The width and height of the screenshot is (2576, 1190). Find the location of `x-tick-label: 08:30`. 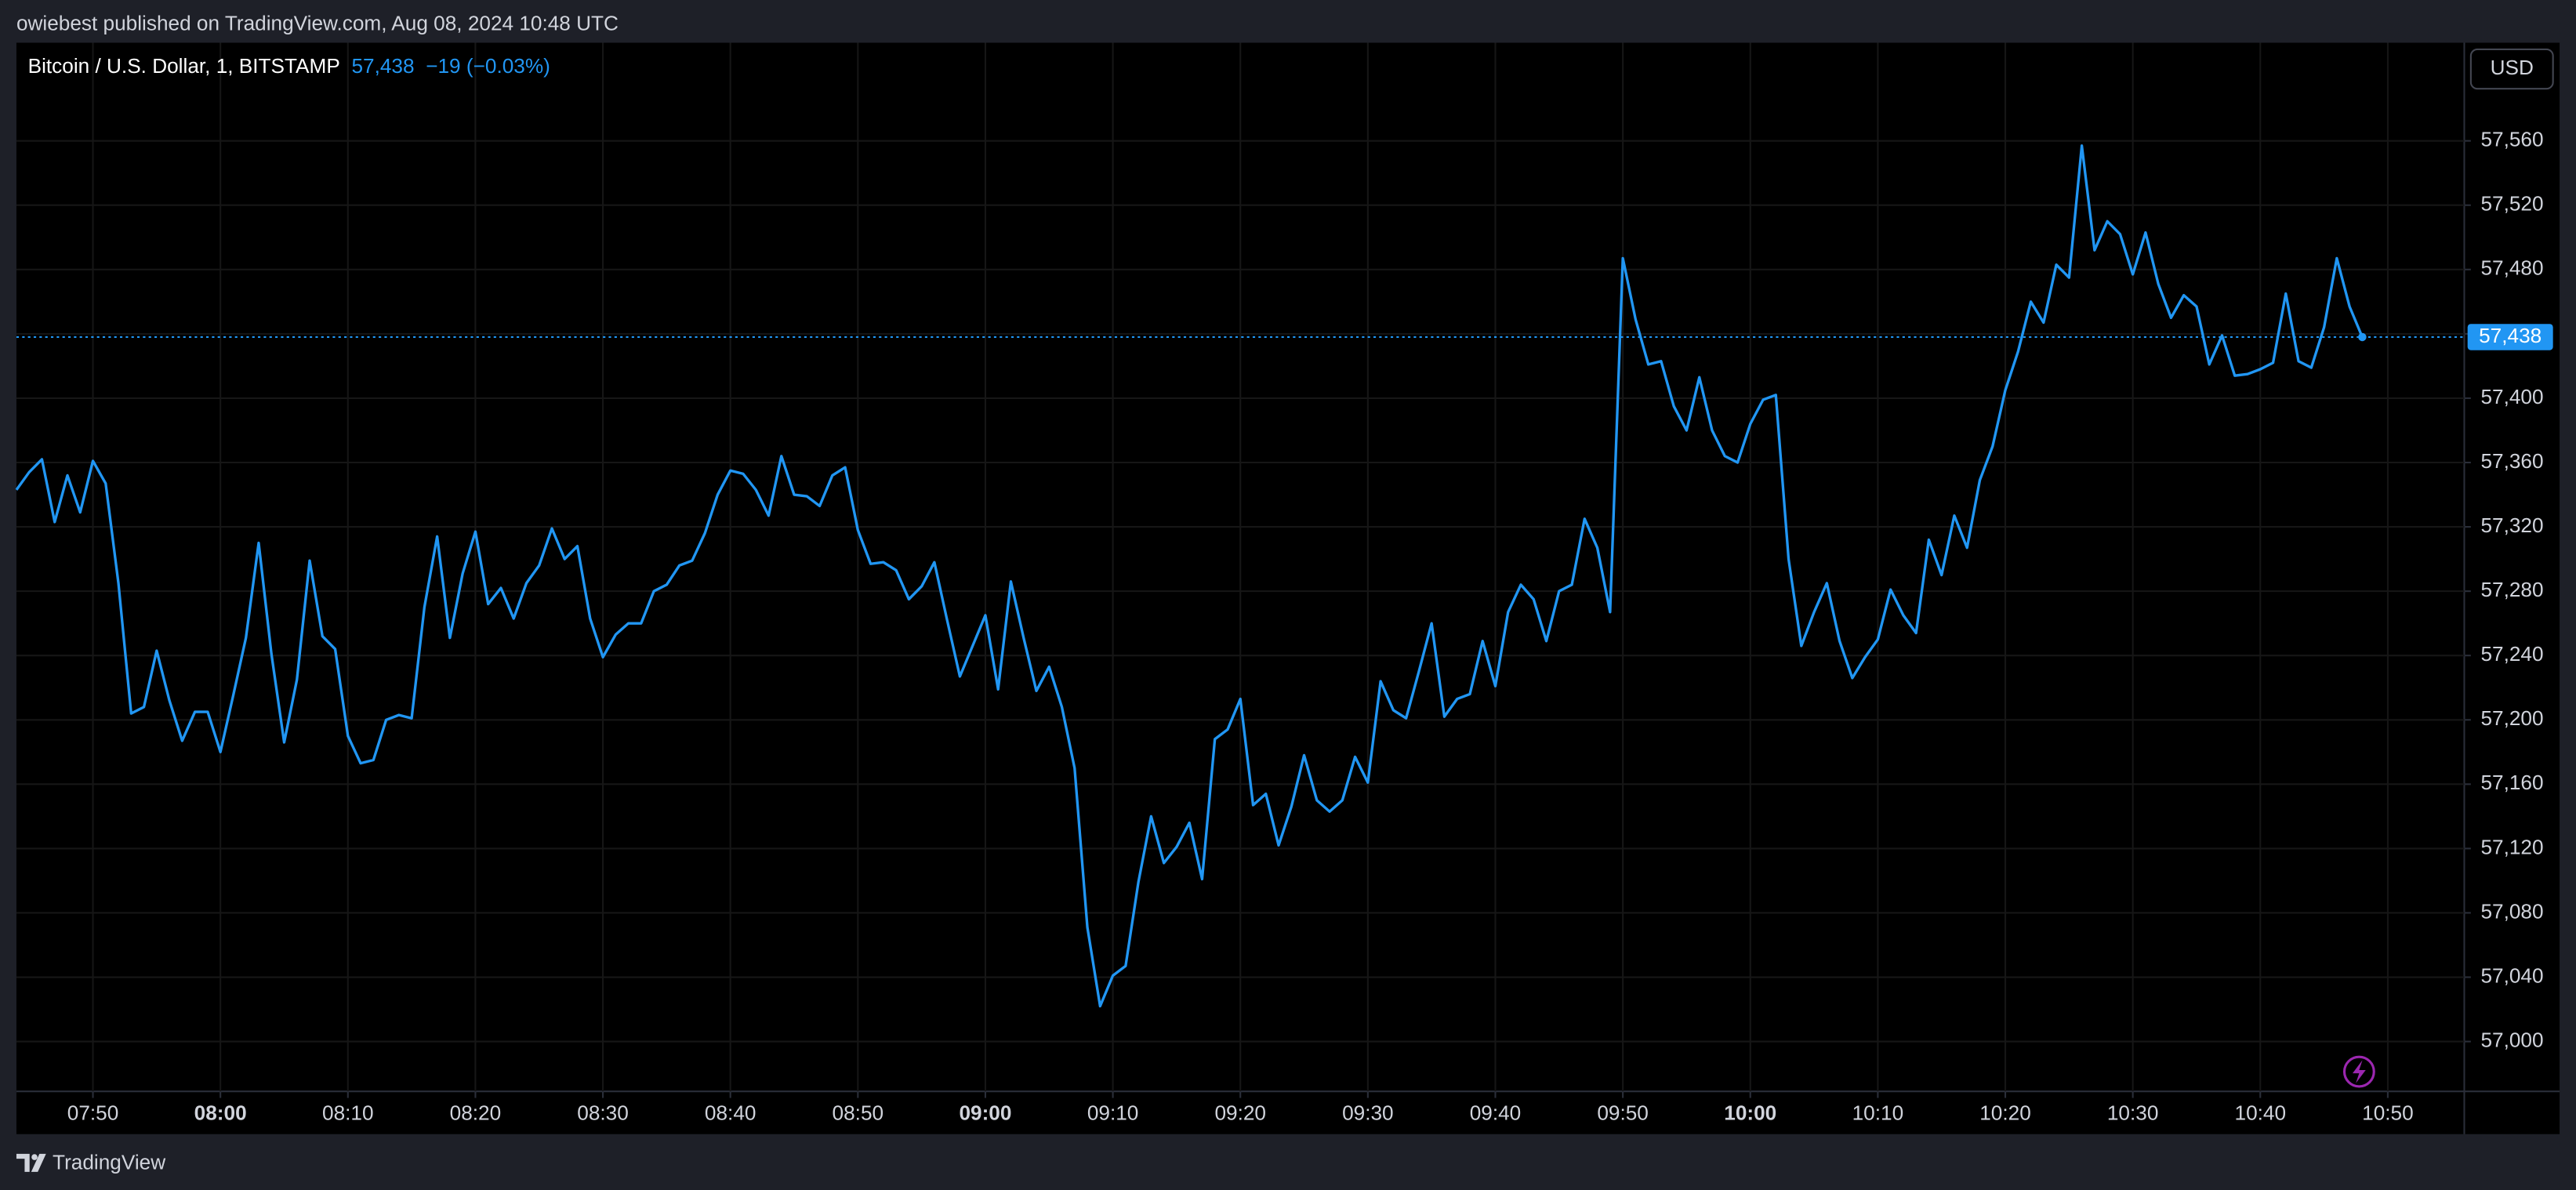

x-tick-label: 08:30 is located at coordinates (603, 1112).